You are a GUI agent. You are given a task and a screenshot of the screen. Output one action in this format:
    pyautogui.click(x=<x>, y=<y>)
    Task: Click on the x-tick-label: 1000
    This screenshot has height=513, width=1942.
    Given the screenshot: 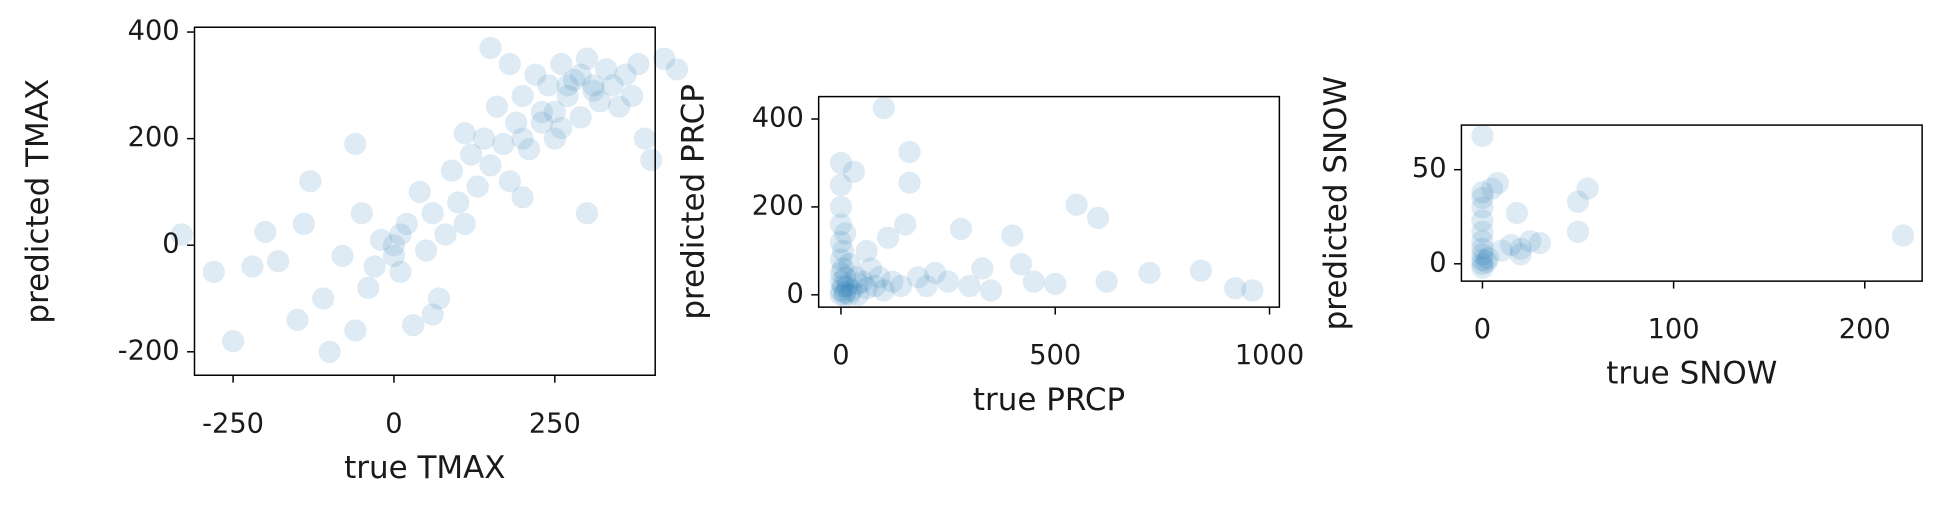 What is the action you would take?
    pyautogui.click(x=1269, y=355)
    